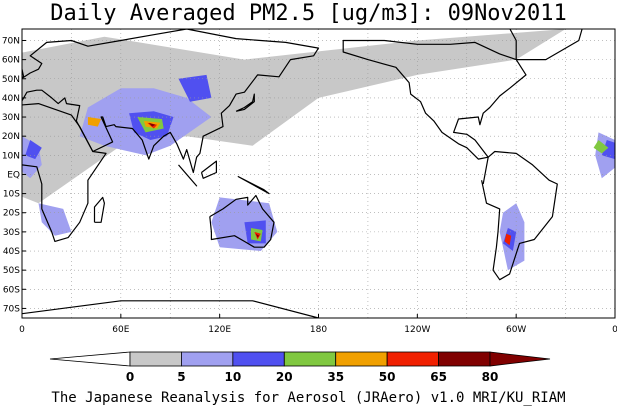 The image size is (617, 410). What do you see at coordinates (11, 214) in the screenshot?
I see `lat-label-9: 20S` at bounding box center [11, 214].